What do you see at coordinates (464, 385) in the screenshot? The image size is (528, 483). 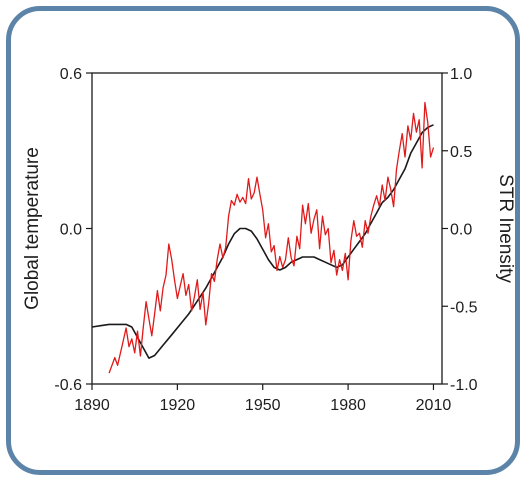 I see `y-tick-label-right: -1.0` at bounding box center [464, 385].